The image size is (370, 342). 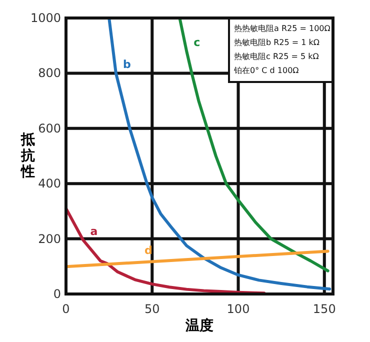 I want to click on y-tick-label: 0, so click(x=57, y=294).